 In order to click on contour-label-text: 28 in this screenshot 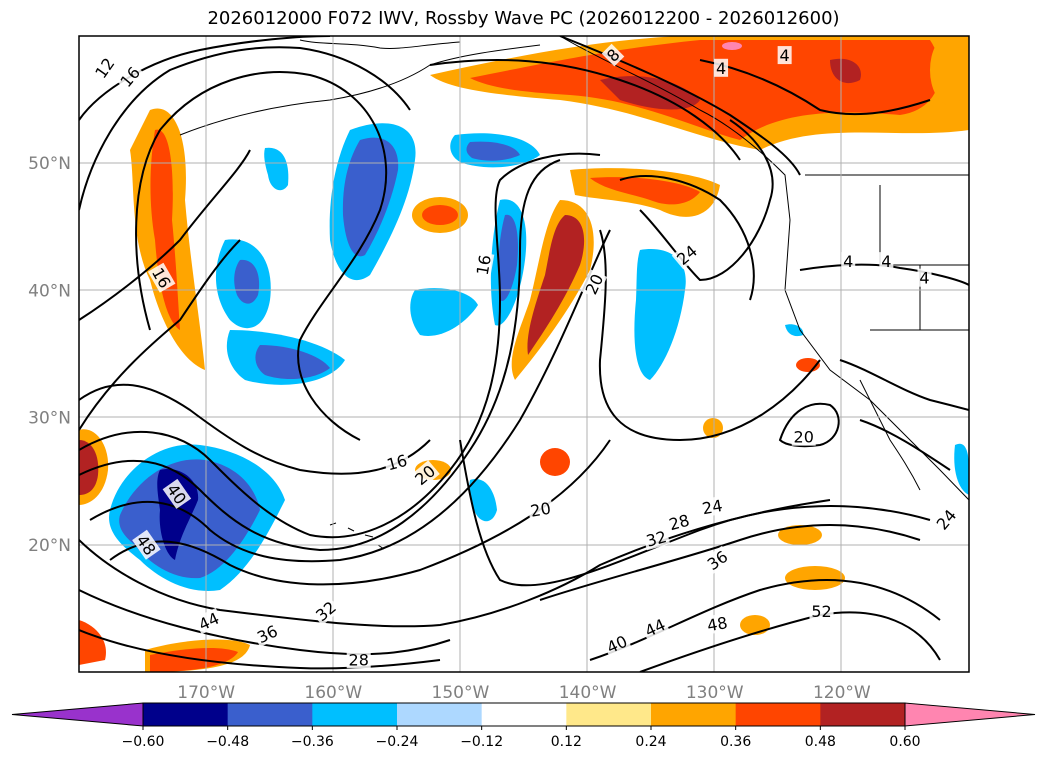, I will do `click(679, 523)`.